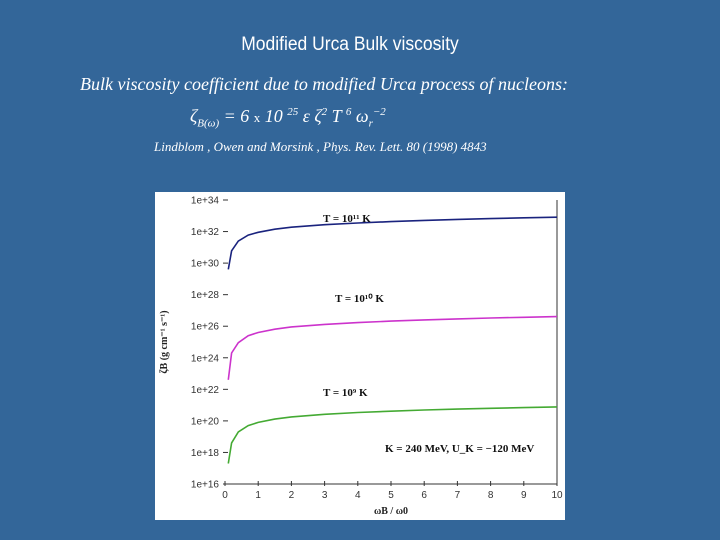  I want to click on x-tick-label: 6, so click(424, 495).